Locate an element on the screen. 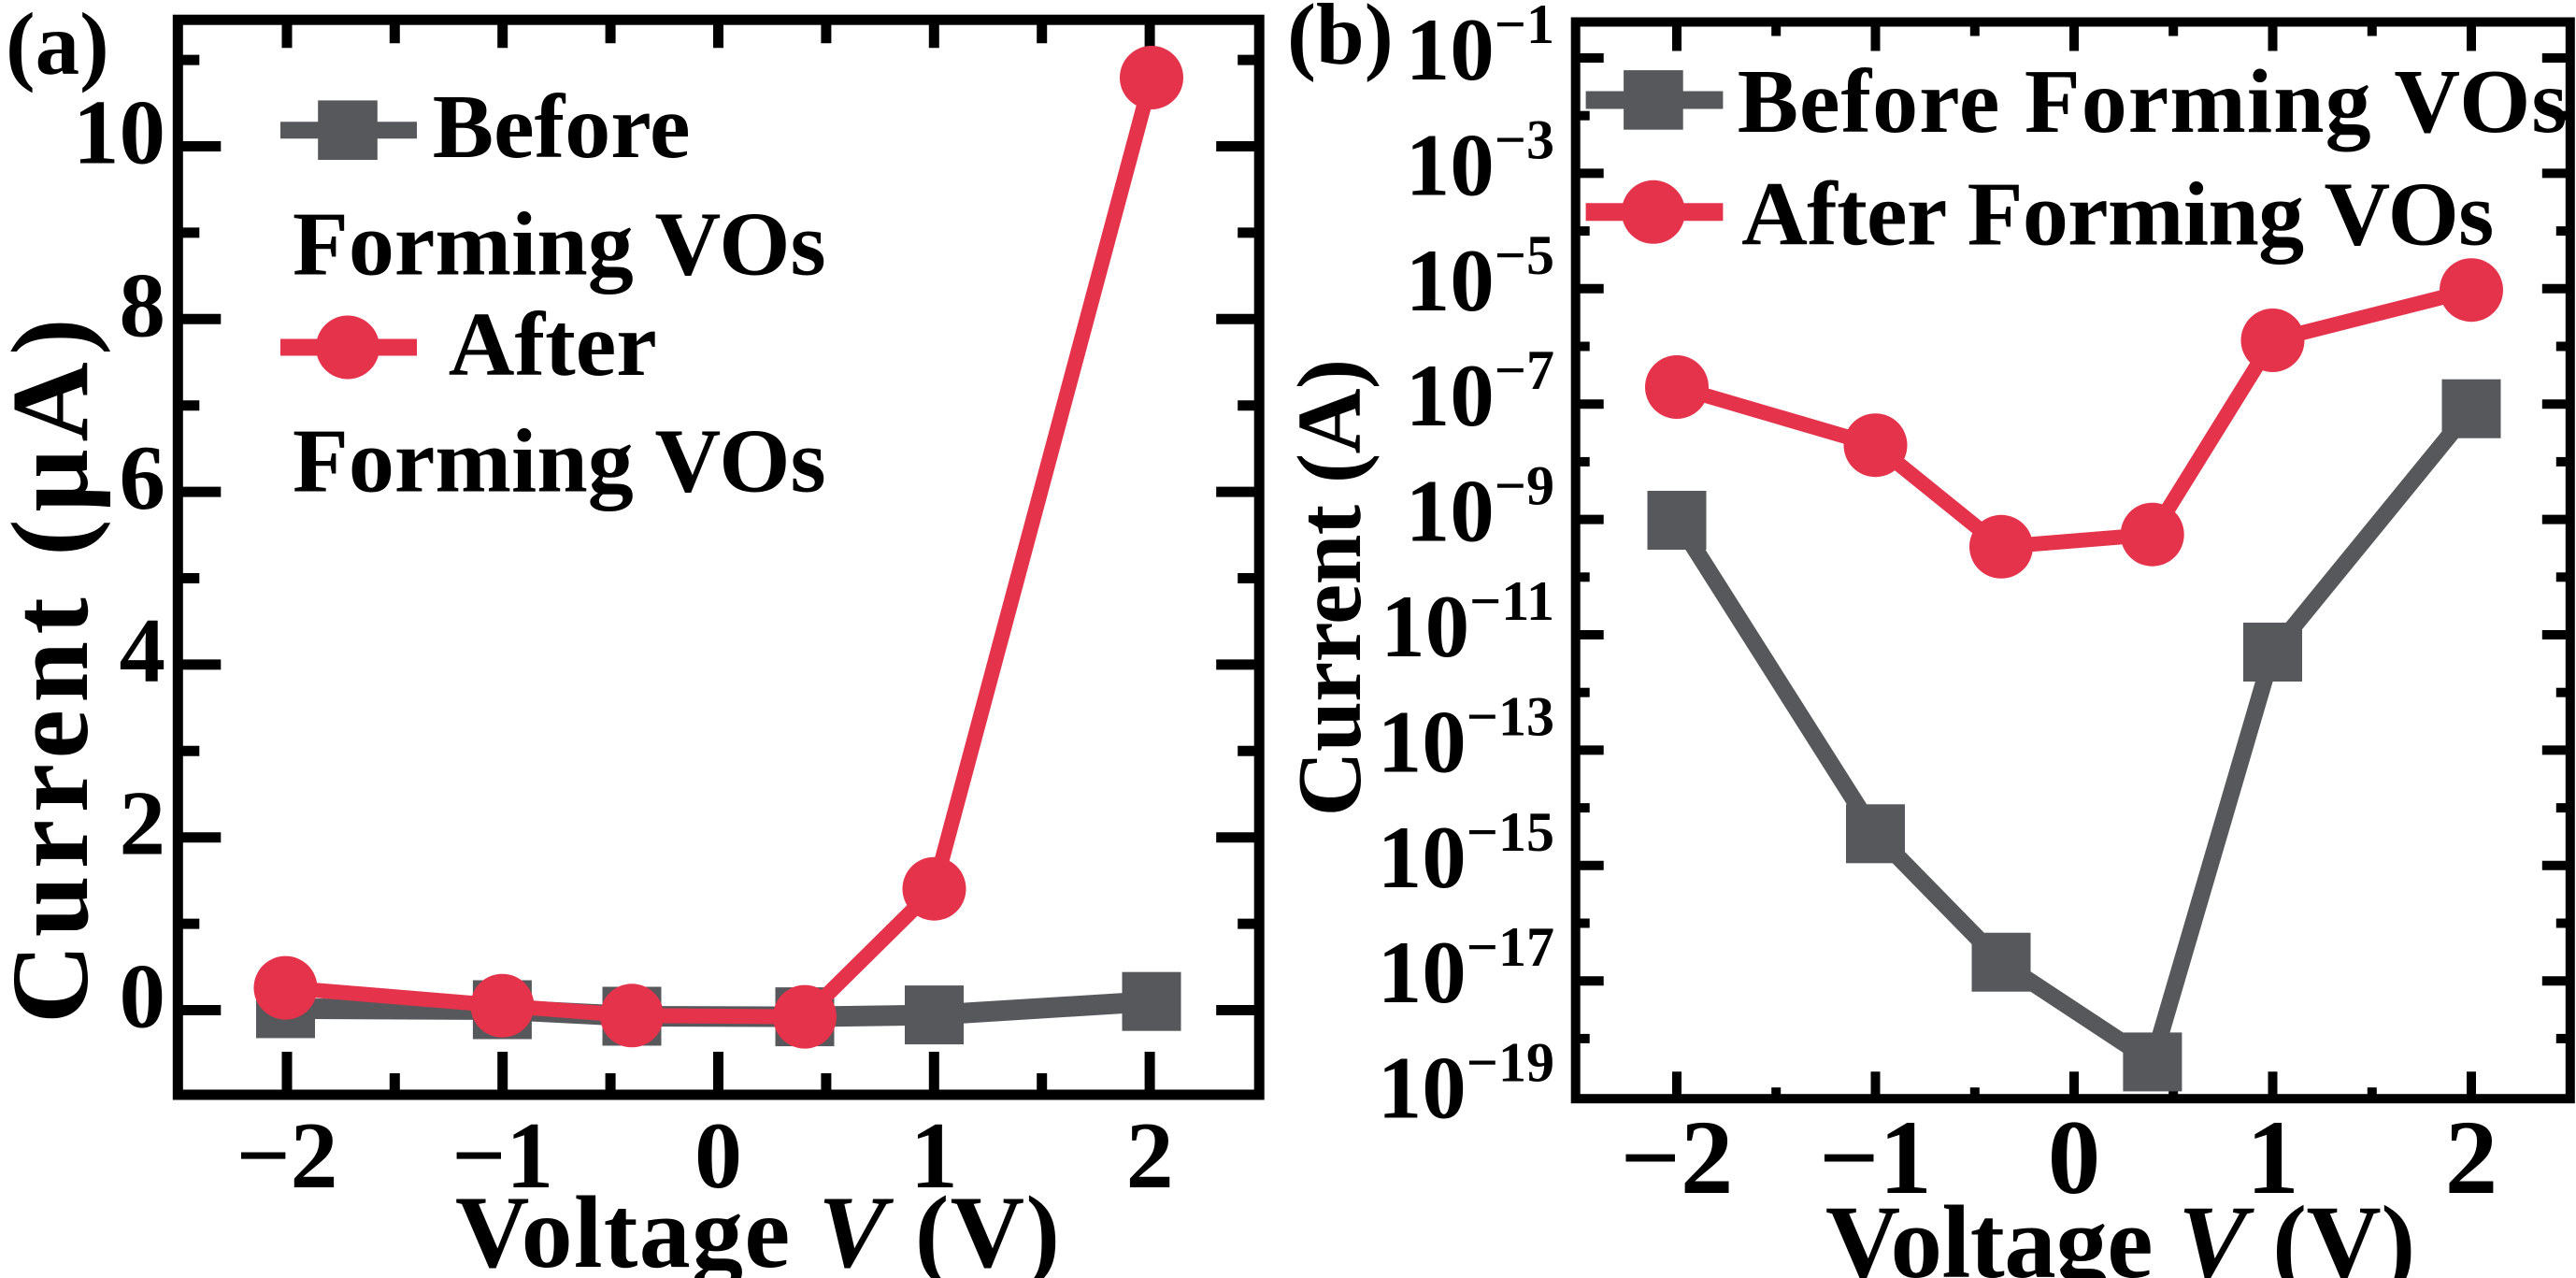  svg-text: 6 is located at coordinates (143, 478).